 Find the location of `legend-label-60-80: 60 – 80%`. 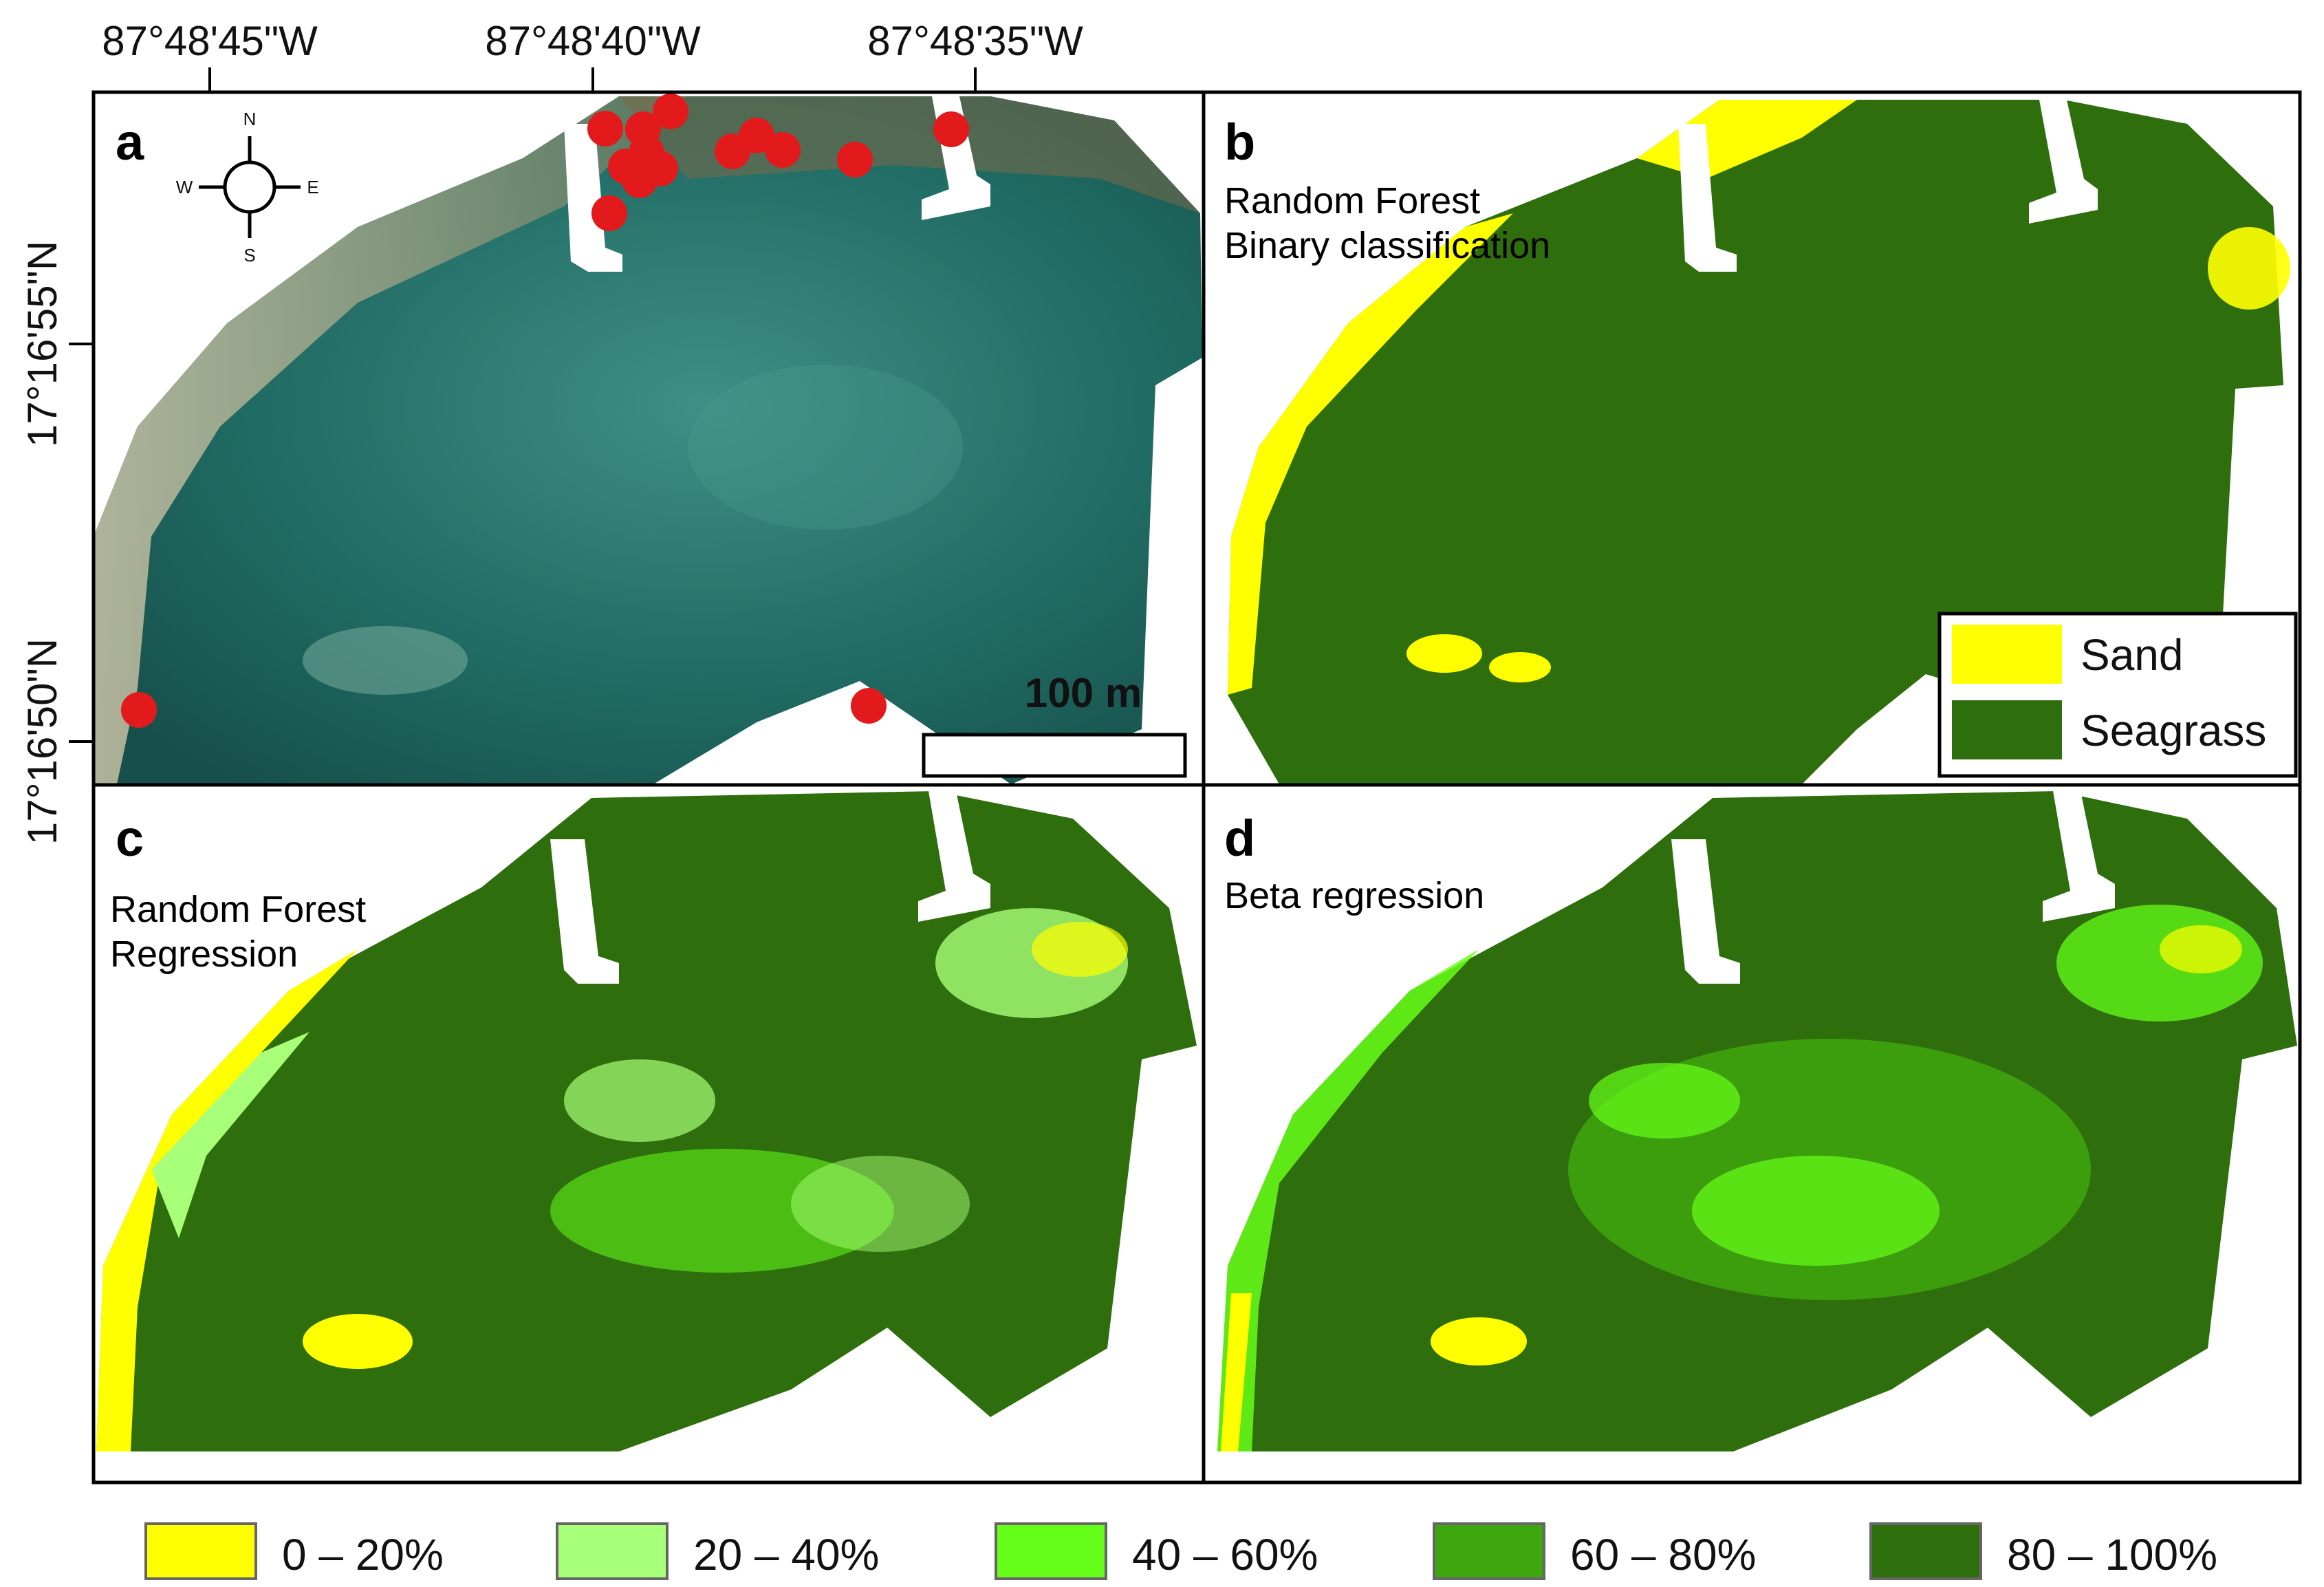

legend-label-60-80: 60 – 80% is located at coordinates (1663, 1554).